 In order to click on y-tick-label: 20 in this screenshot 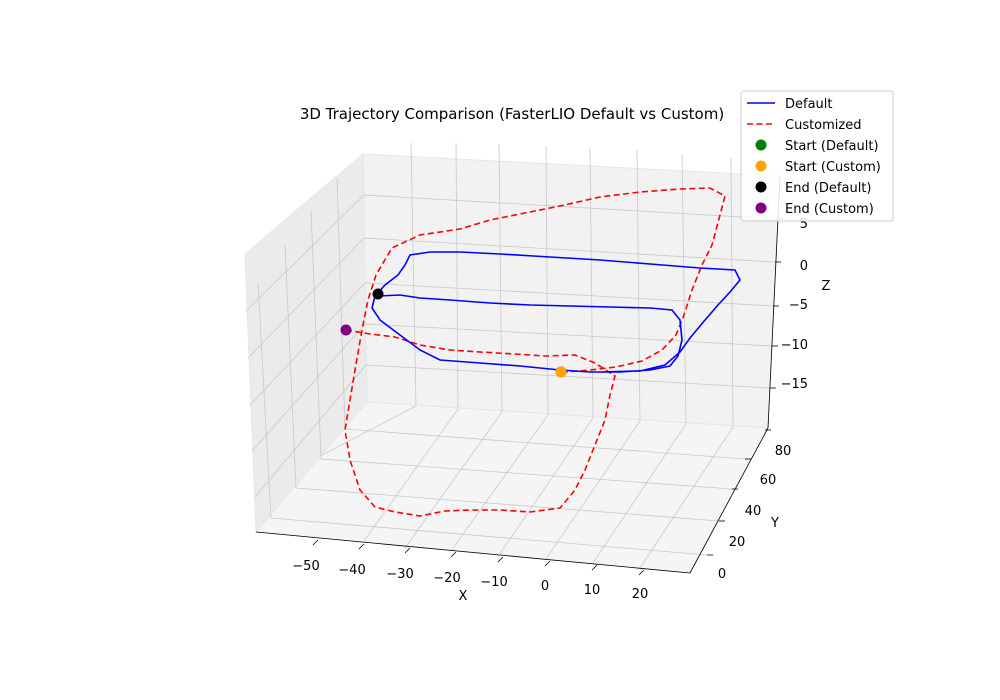, I will do `click(737, 542)`.